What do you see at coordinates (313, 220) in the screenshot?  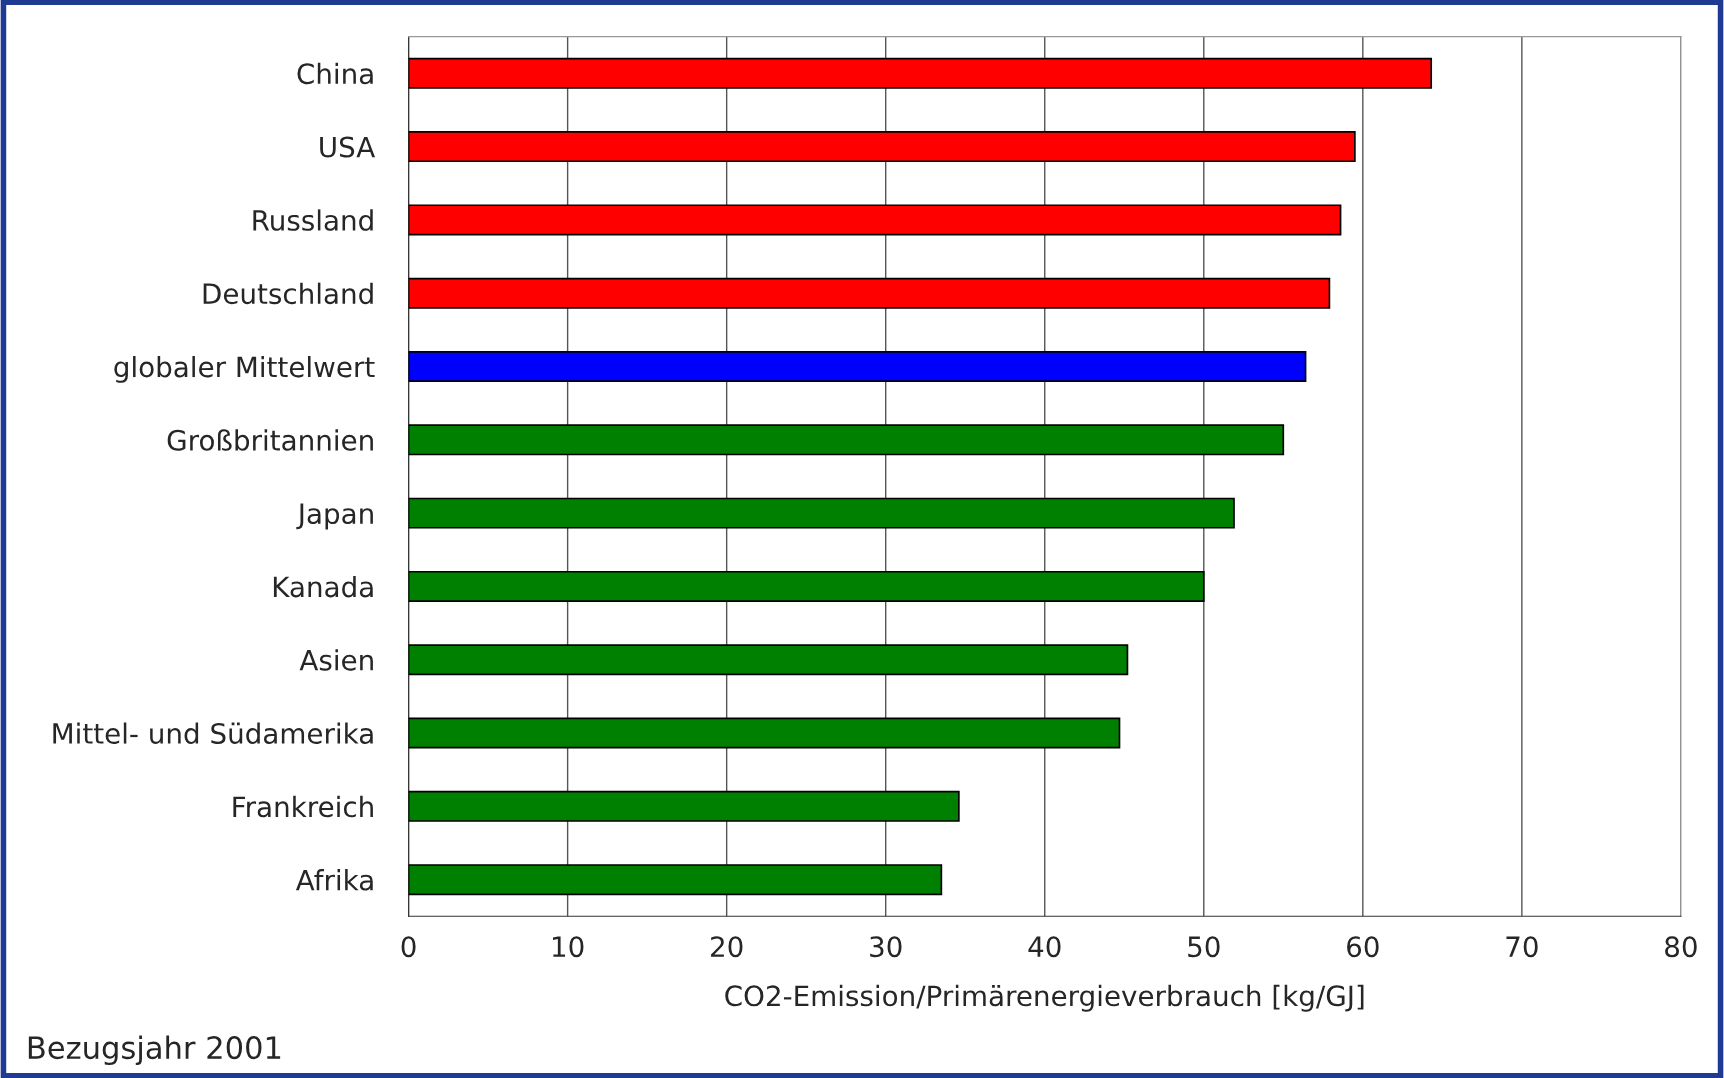 I see `y-tick-label: Russland` at bounding box center [313, 220].